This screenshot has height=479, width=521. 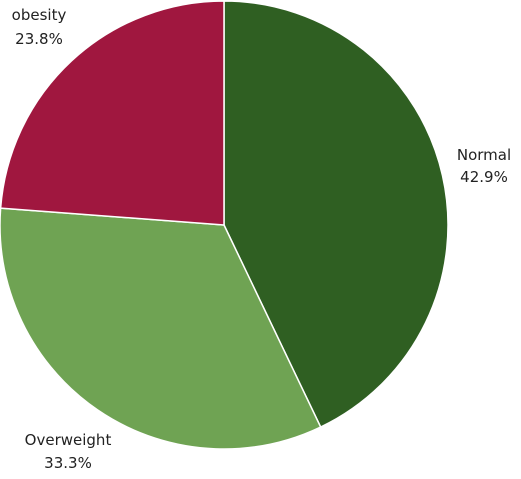 I want to click on slice-label-normal: Normal, so click(x=484, y=155).